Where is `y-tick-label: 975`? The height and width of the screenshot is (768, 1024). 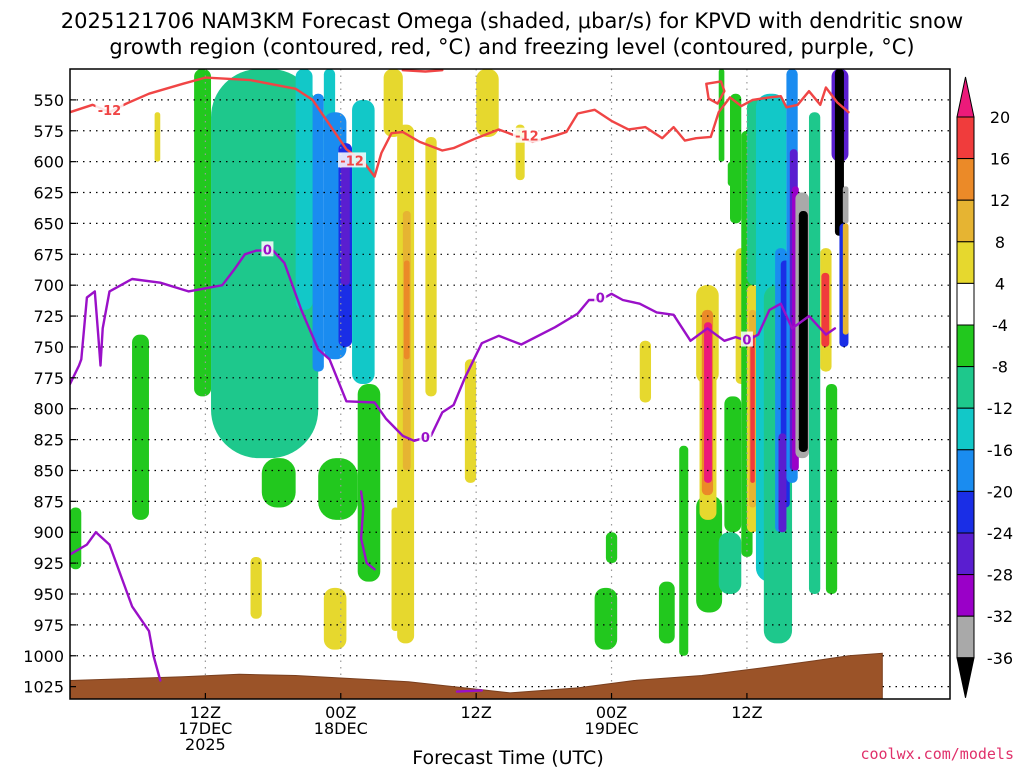 y-tick-label: 975 is located at coordinates (48, 625).